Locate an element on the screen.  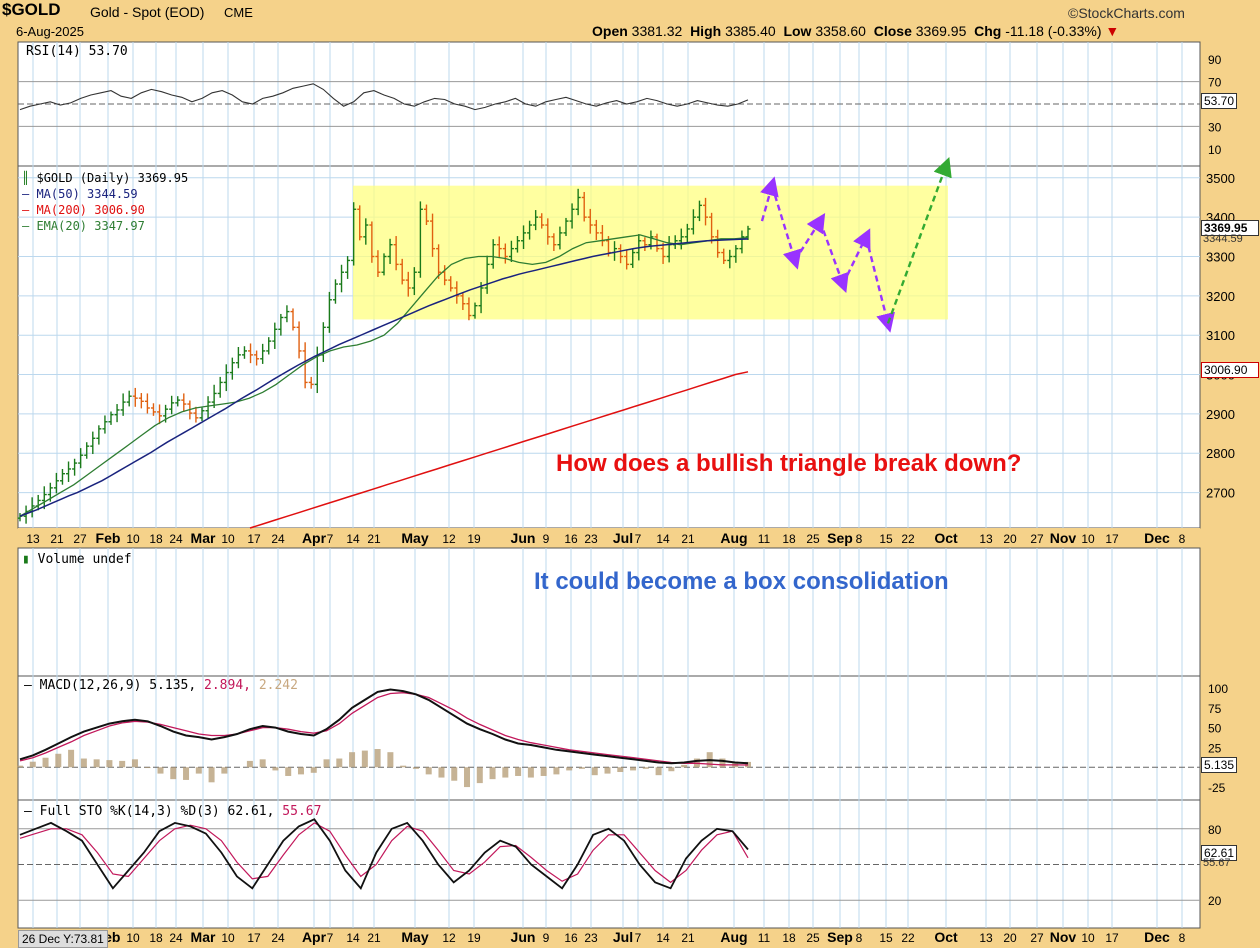
symbol-name: Gold - Spot (EOD) is located at coordinates (147, 12).